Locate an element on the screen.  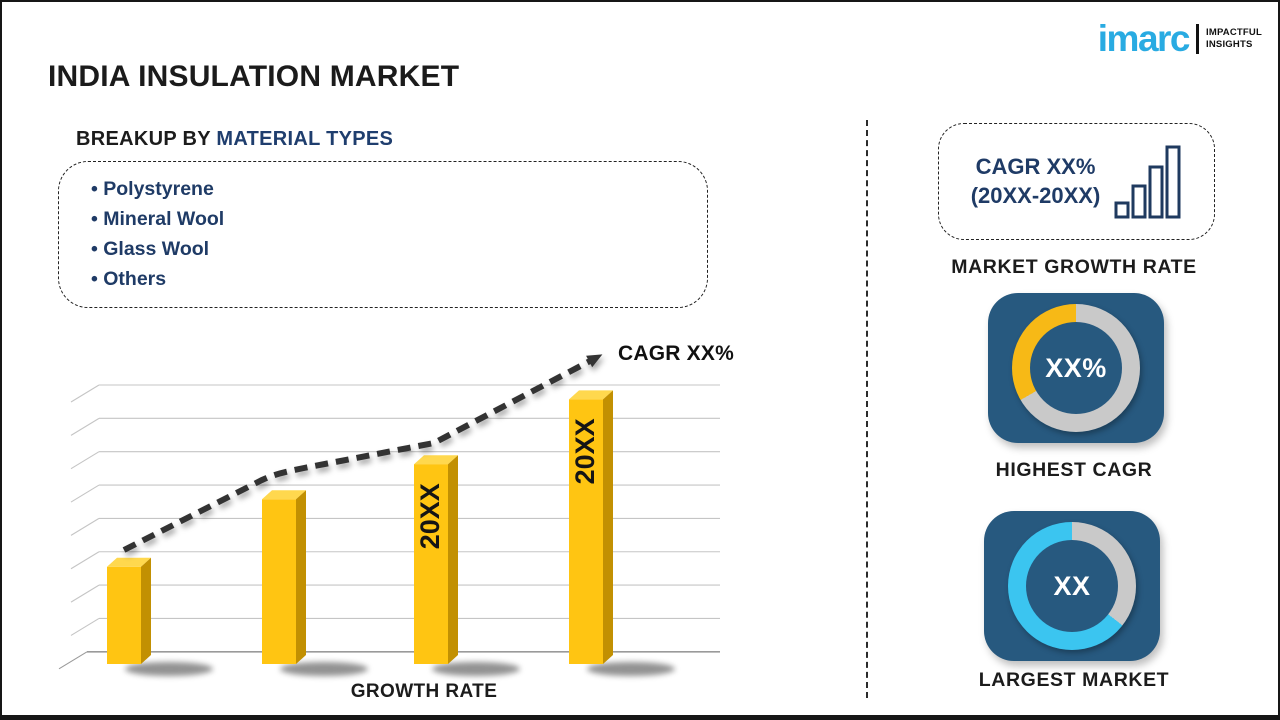
list-item: Polystyrene is located at coordinates (389, 189).